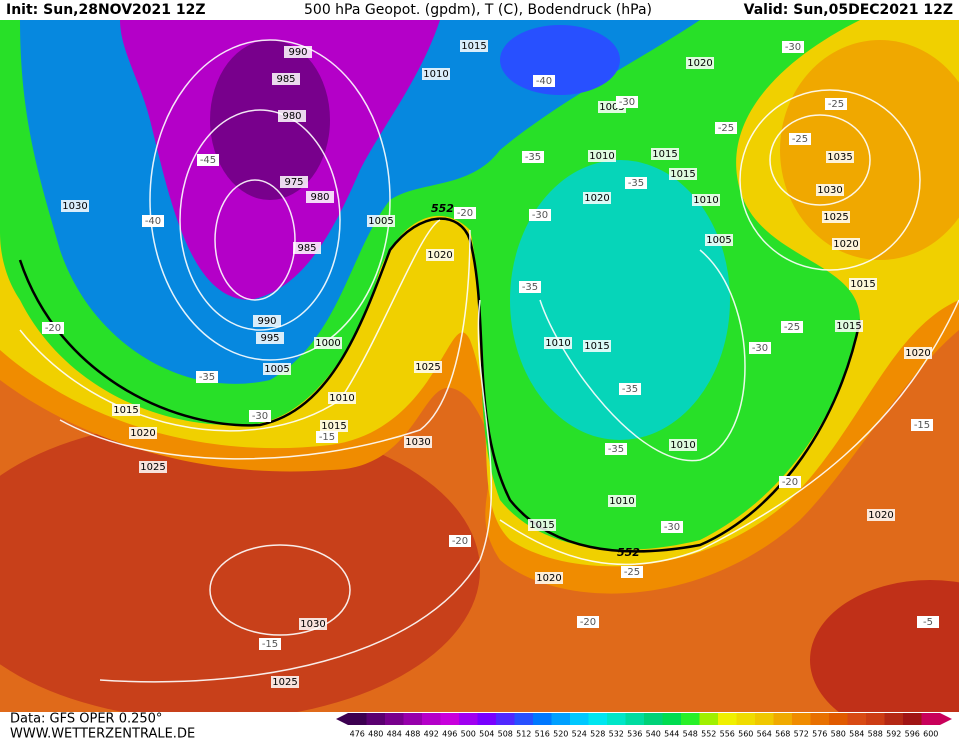  I want to click on isobar-label: 1000, so click(327, 343).